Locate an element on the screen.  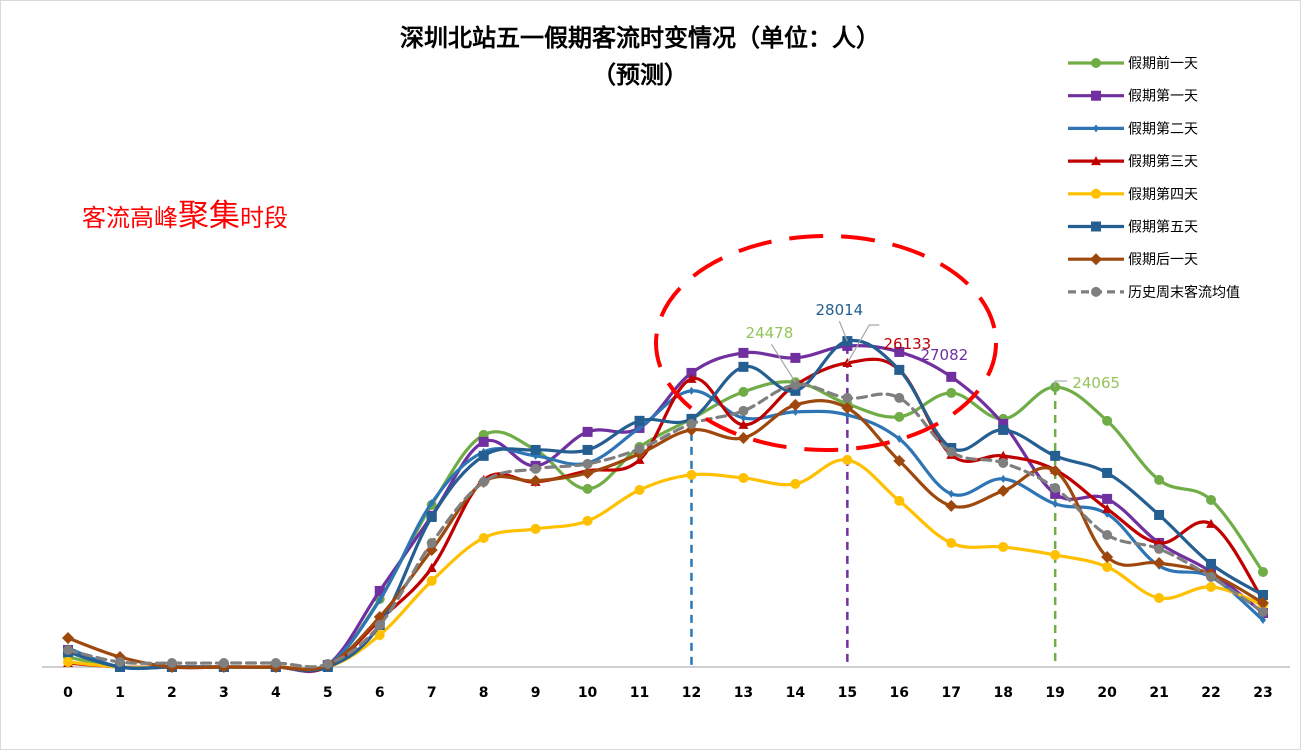
x-tick-label: 2 is located at coordinates (172, 693).